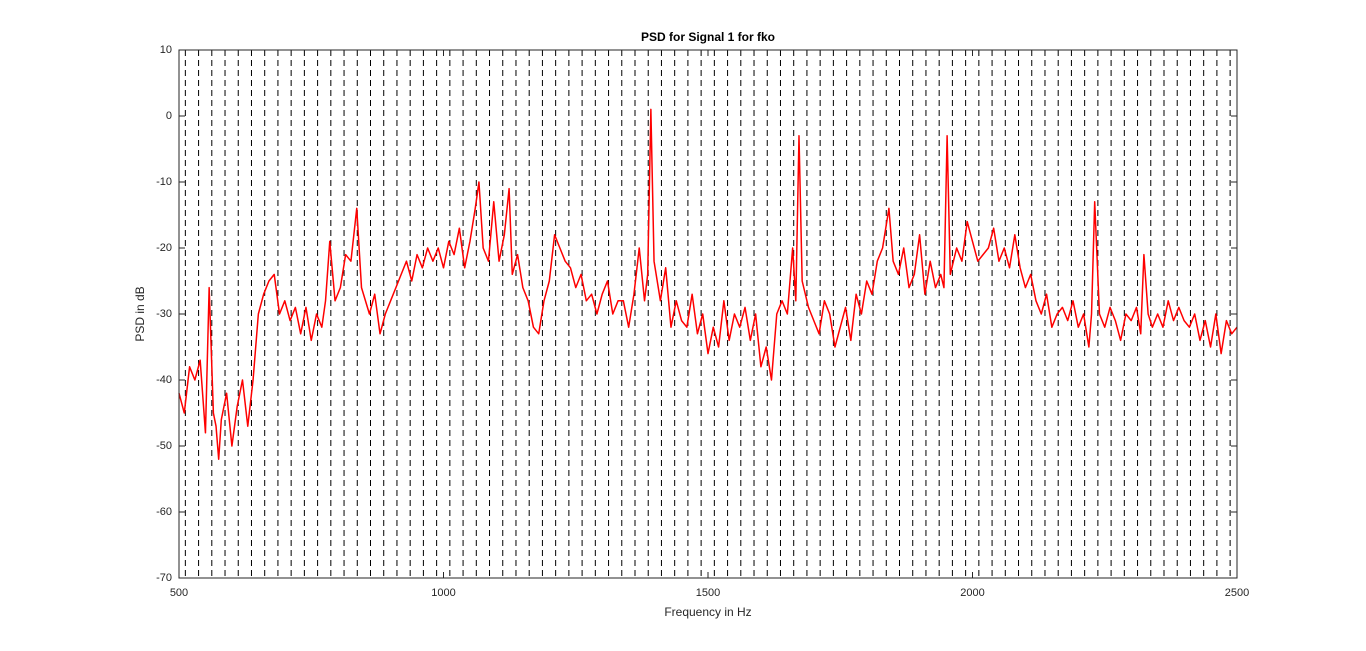 The image size is (1366, 651). I want to click on y-tick-label: -40, so click(164, 380).